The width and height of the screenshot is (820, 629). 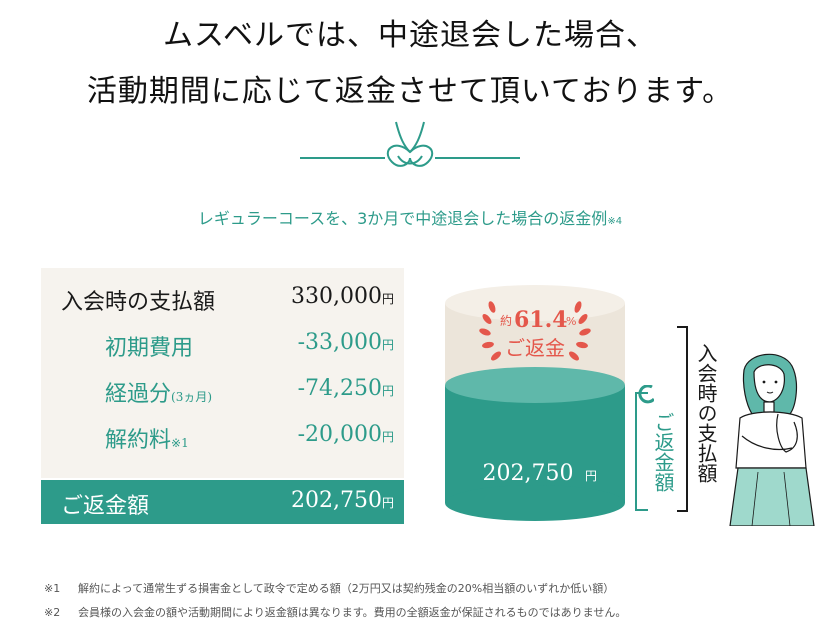 I want to click on badge-label: ご返金, so click(x=535, y=348).